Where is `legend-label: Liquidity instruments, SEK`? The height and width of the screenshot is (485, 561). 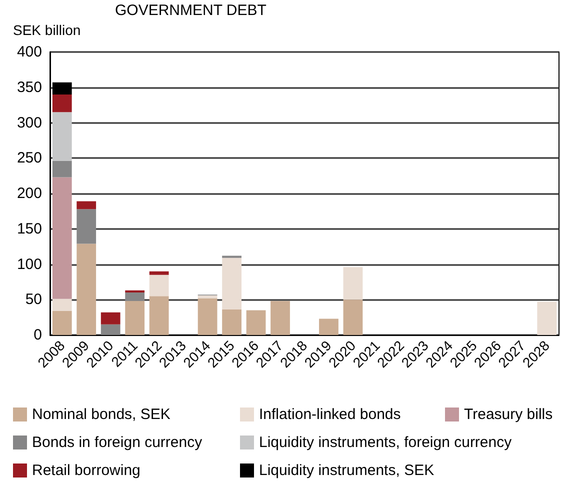
legend-label: Liquidity instruments, SEK is located at coordinates (346, 470).